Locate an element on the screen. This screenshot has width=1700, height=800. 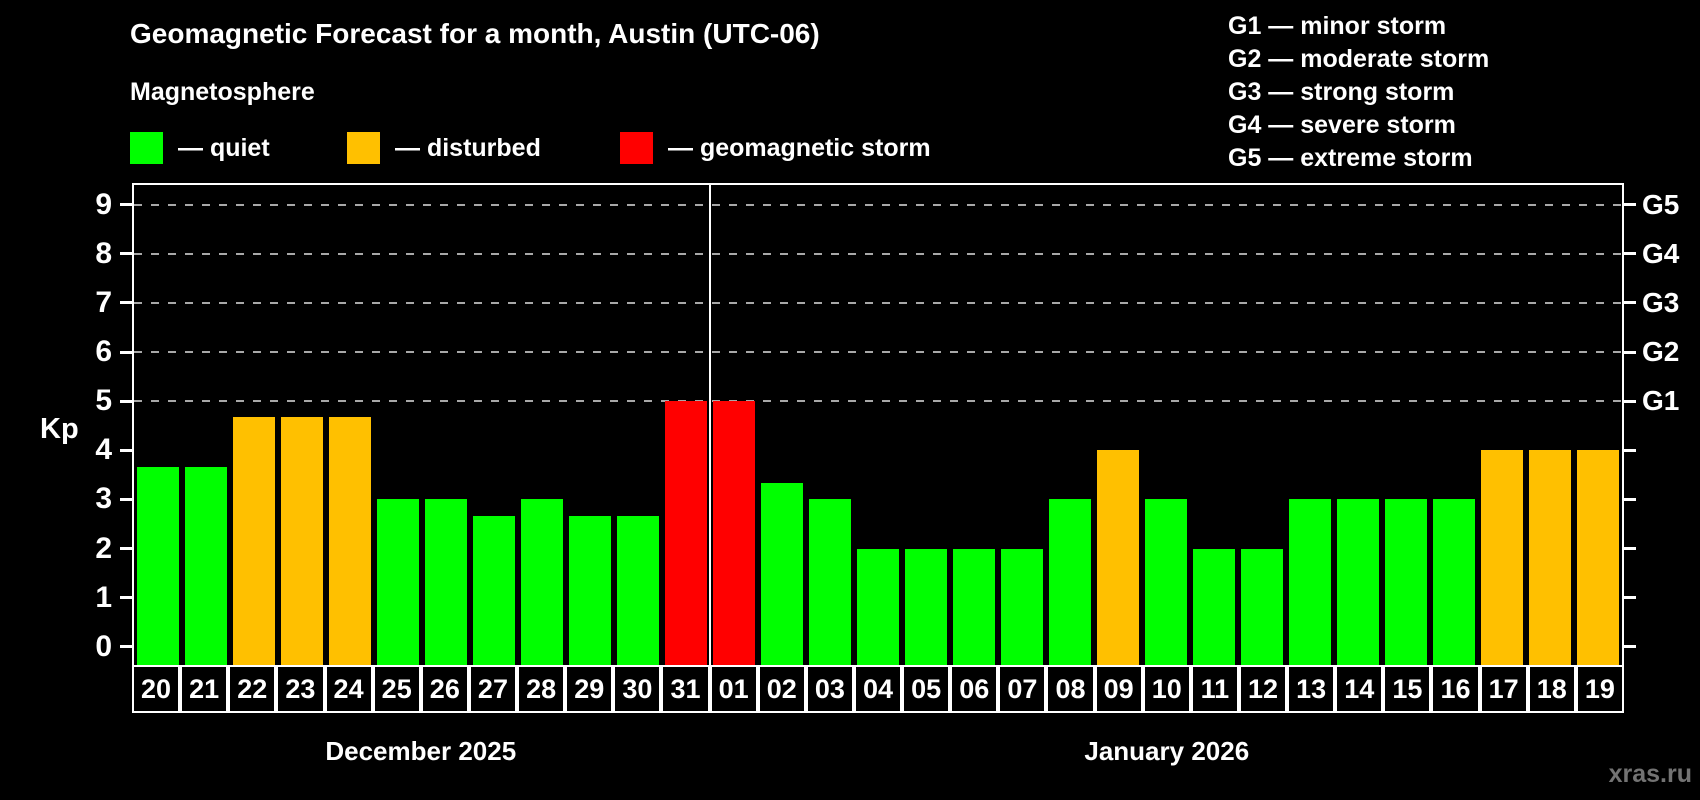
day-label-03: 03 is located at coordinates (829, 689).